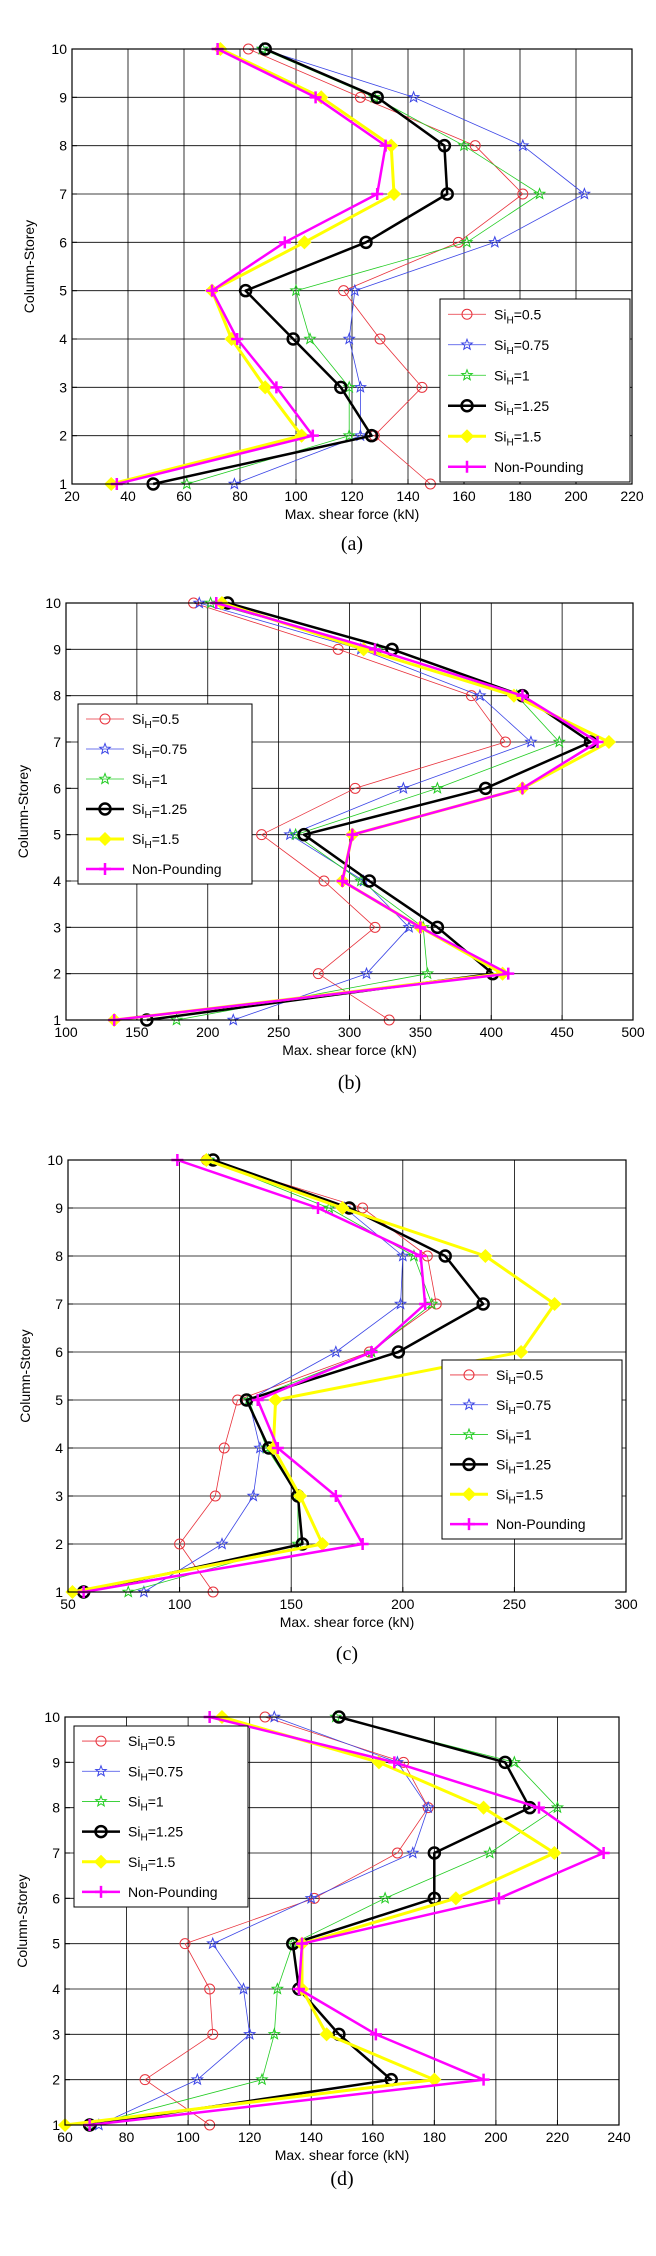 The height and width of the screenshot is (2256, 656). I want to click on y-tick-label: 2, so click(59, 1544).